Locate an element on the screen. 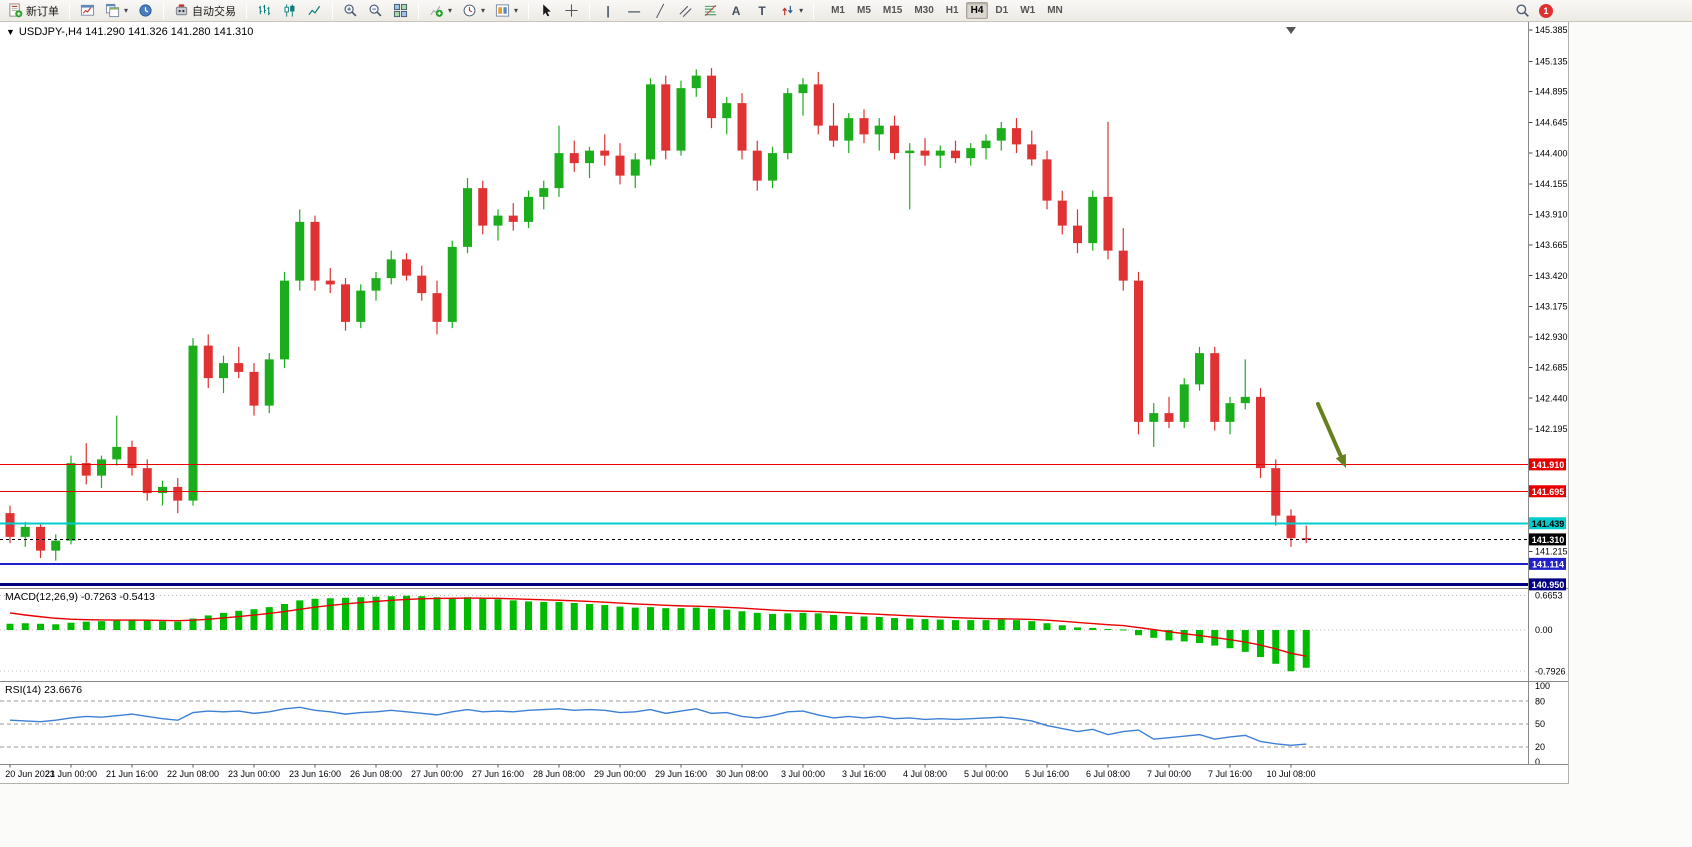  market-watch-button is located at coordinates (145, 11).